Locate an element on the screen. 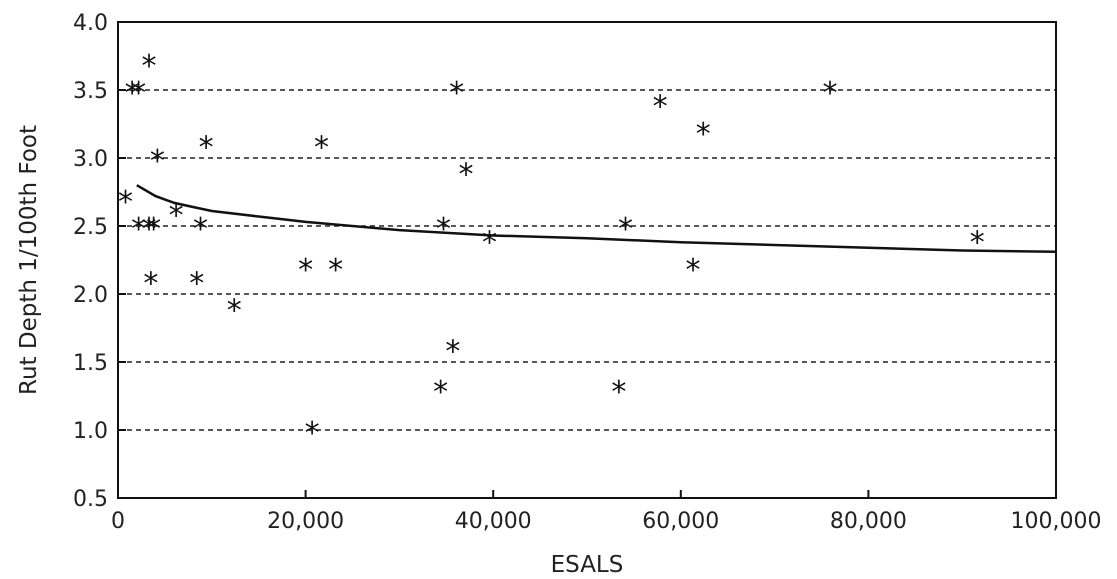  y-tick-label: 4.0 is located at coordinates (90, 23).